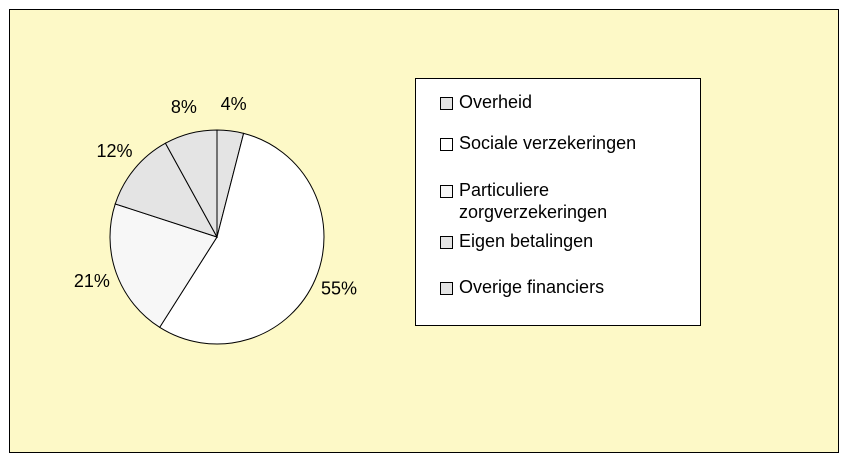 The image size is (850, 455). I want to click on legend-item: Eigen betalingen, so click(565, 241).